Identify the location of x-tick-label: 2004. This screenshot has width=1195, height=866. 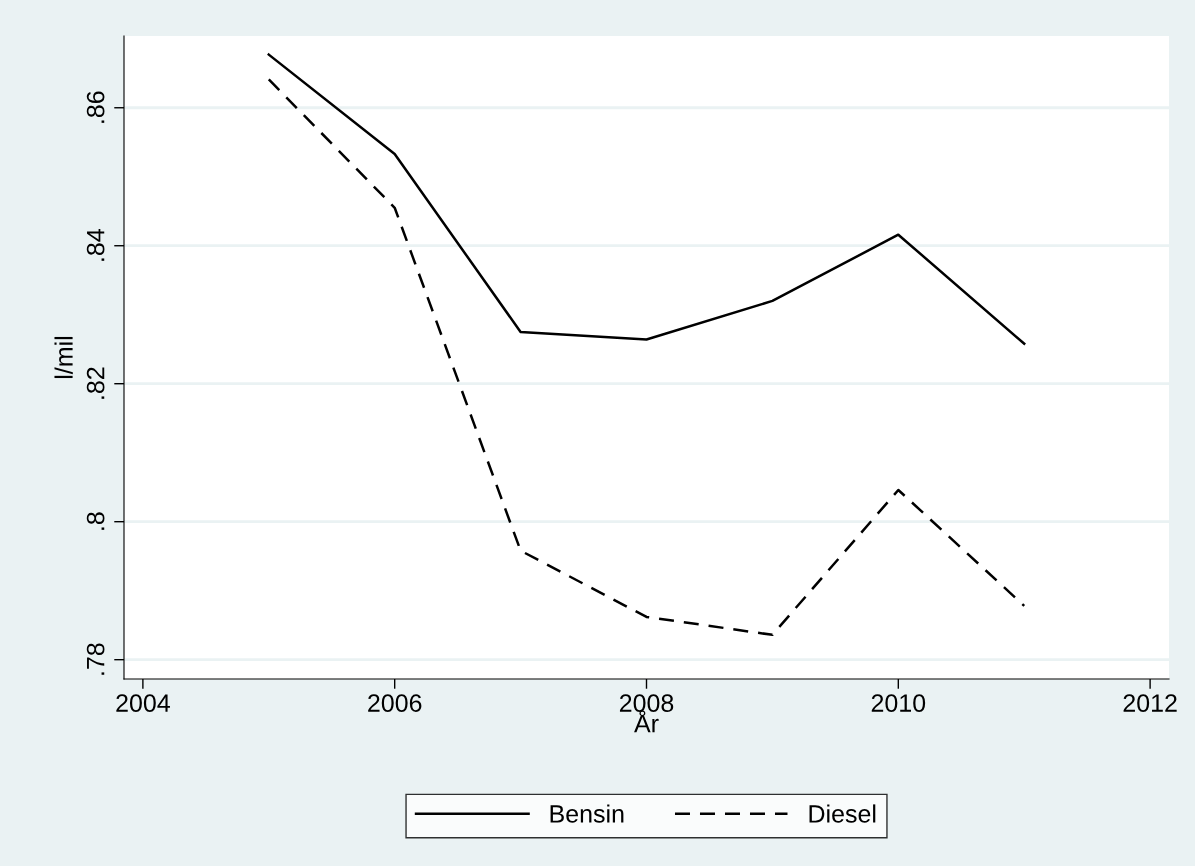
(143, 703).